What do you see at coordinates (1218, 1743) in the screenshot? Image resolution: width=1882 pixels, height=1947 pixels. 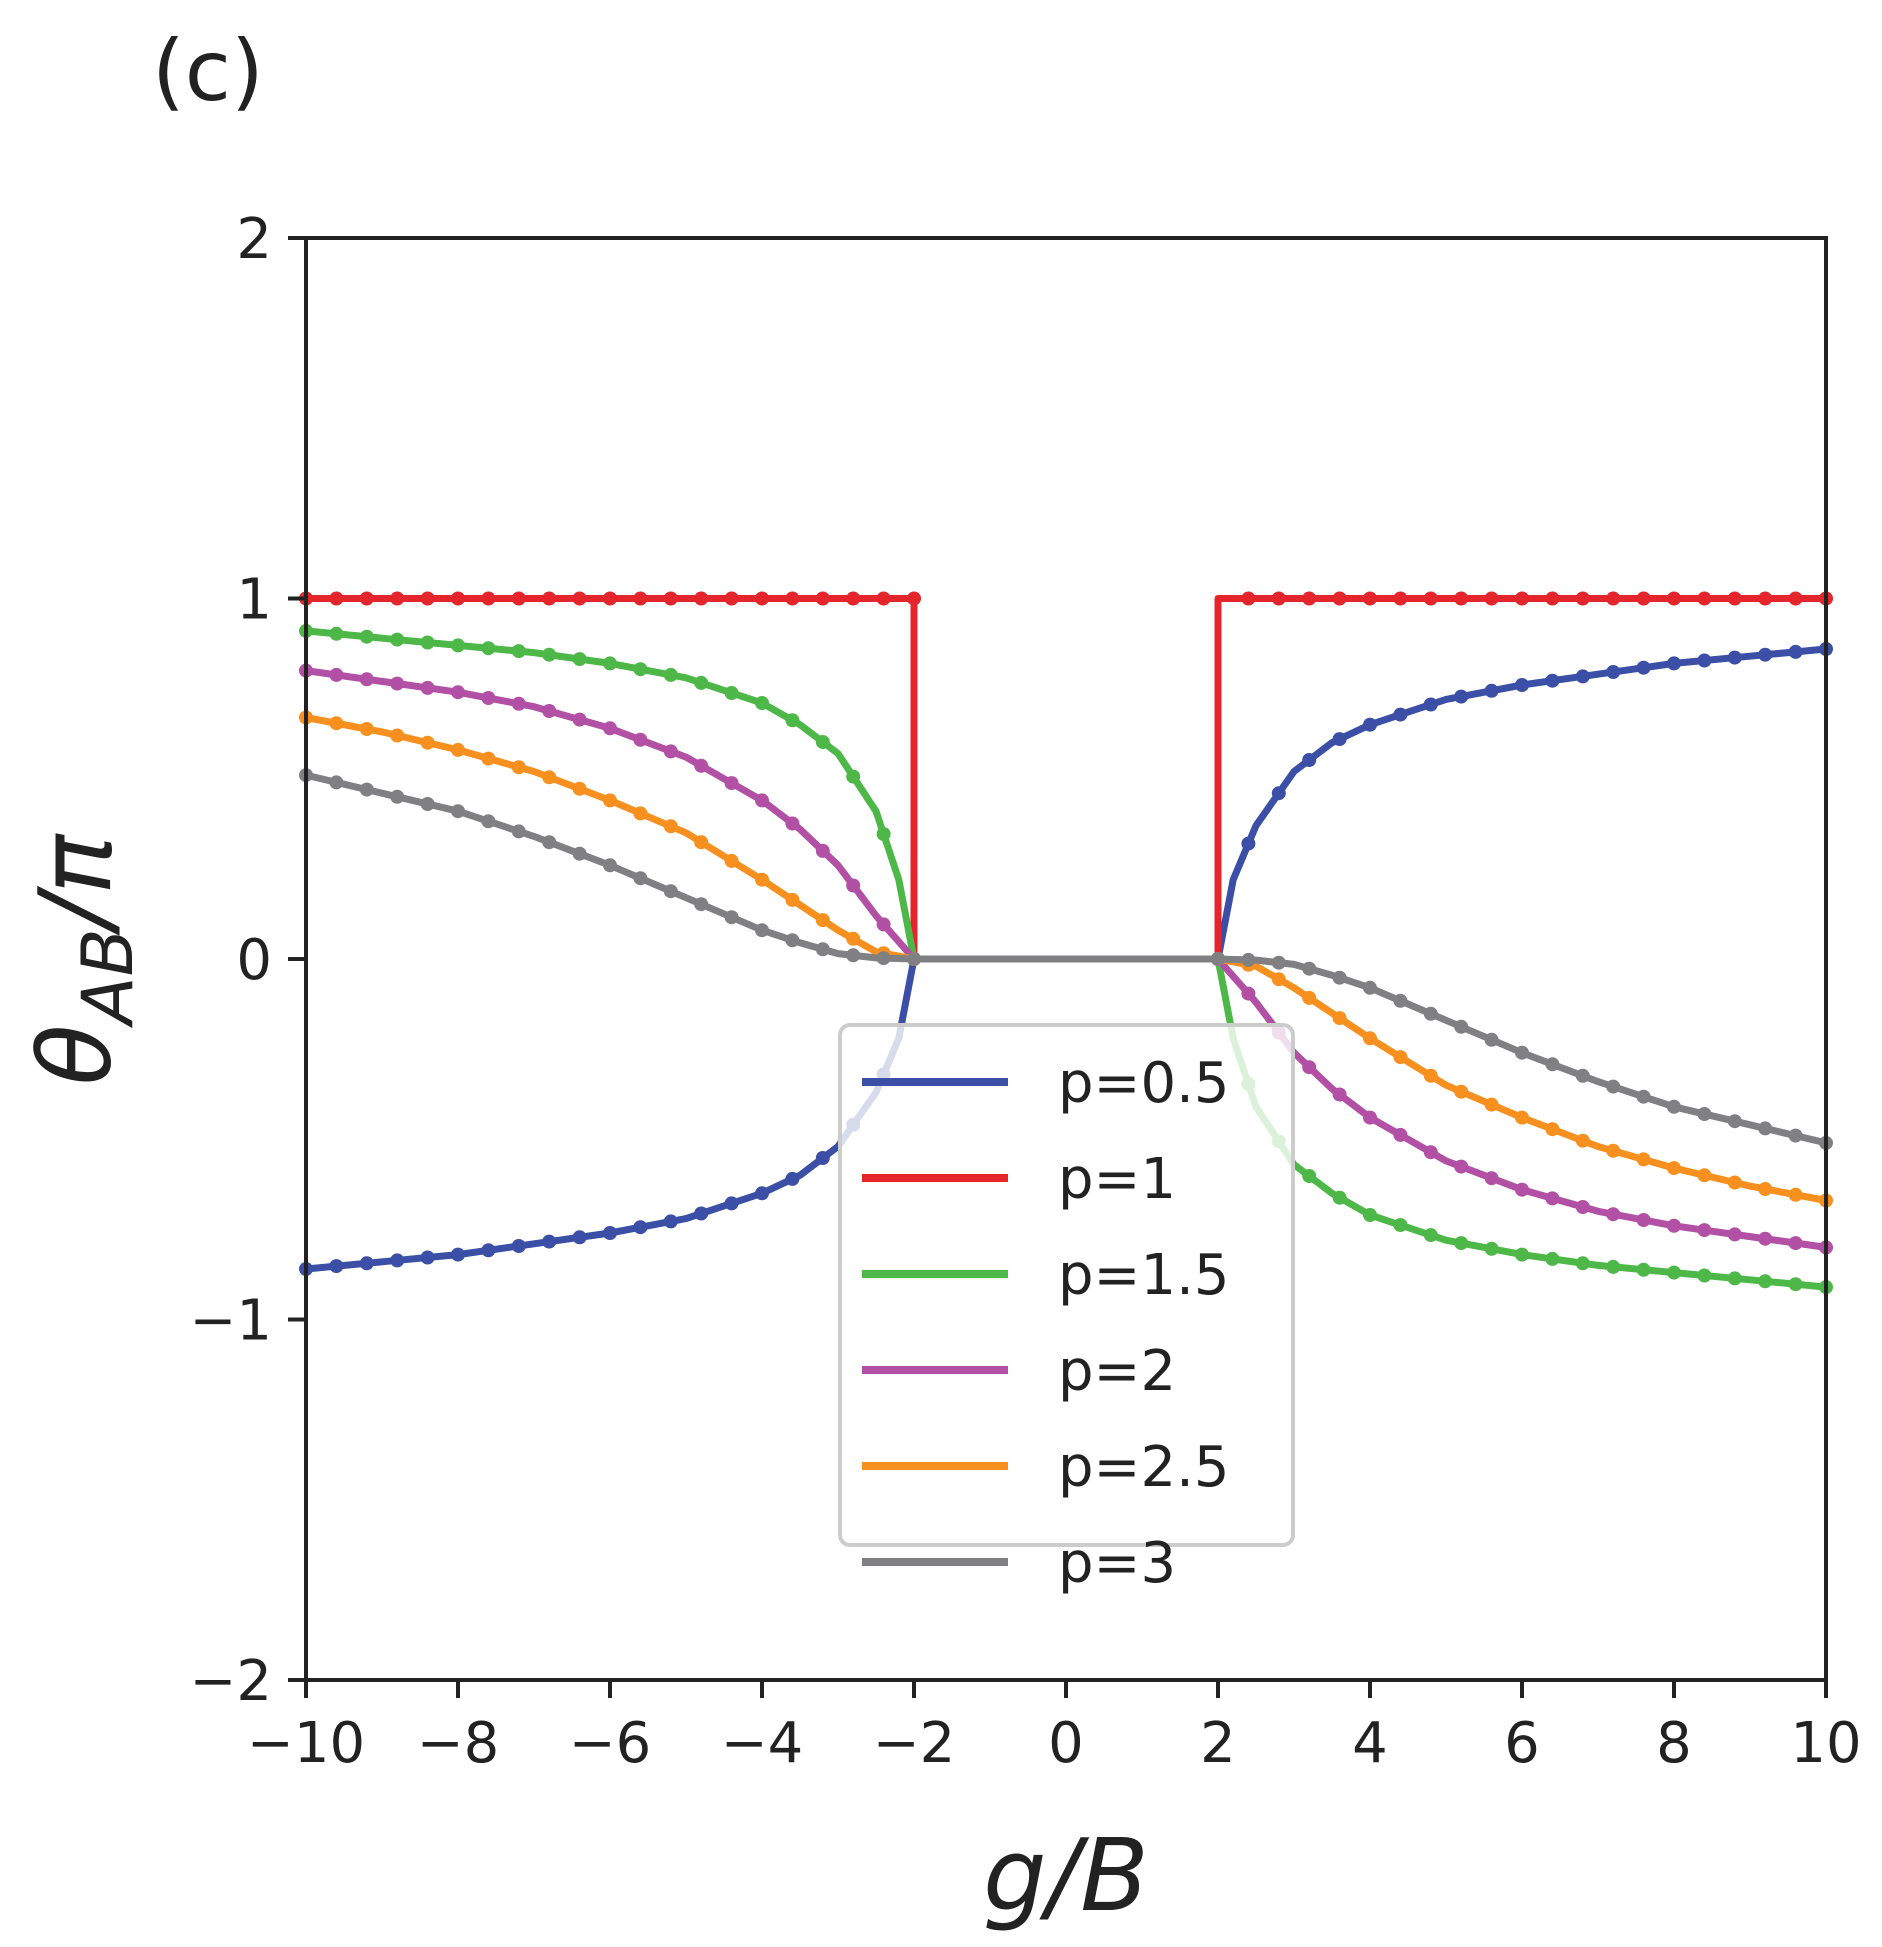 I see `x-tick-label: 2` at bounding box center [1218, 1743].